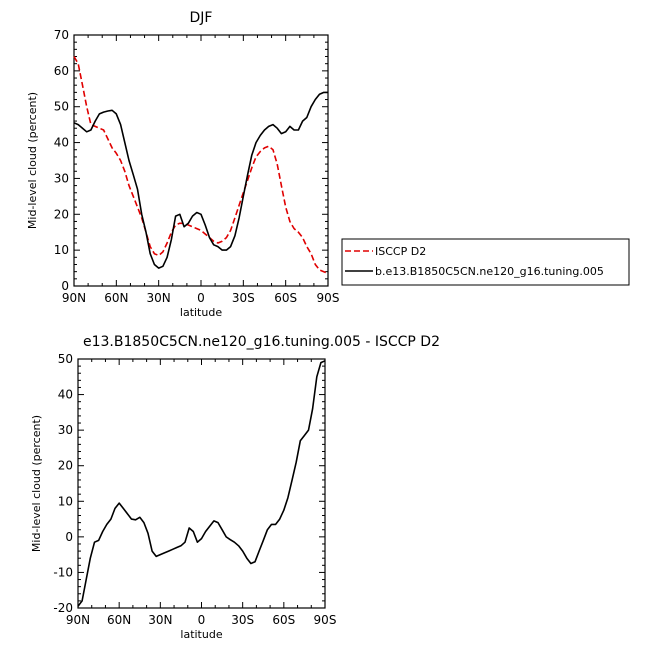 This screenshot has width=658, height=658. Describe the element at coordinates (61, 71) in the screenshot. I see `y-tick-label: 60` at that location.